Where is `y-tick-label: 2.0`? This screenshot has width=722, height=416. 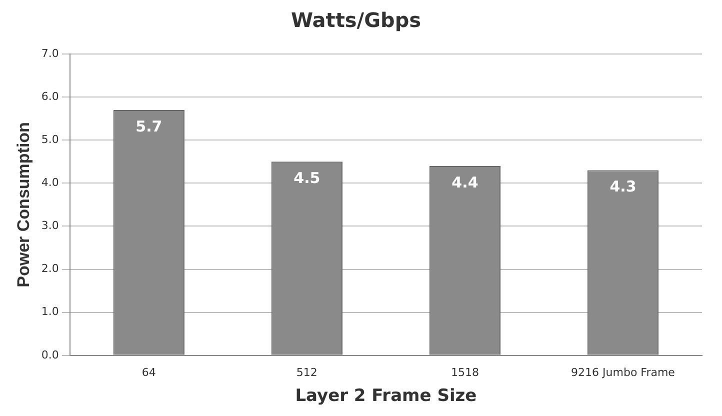 y-tick-label: 2.0 is located at coordinates (50, 269).